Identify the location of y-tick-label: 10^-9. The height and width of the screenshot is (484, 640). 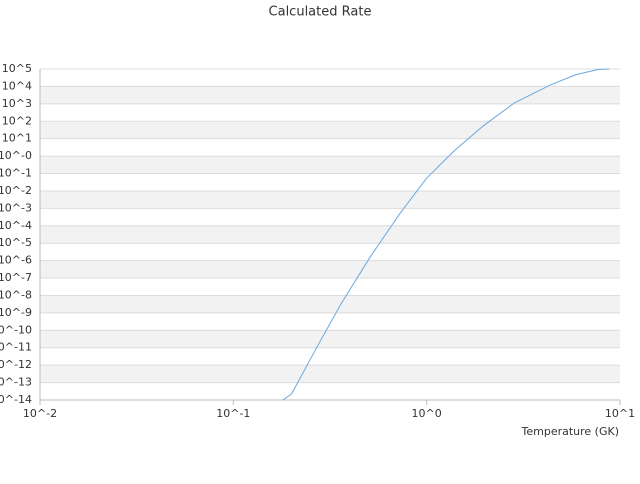
(16, 312).